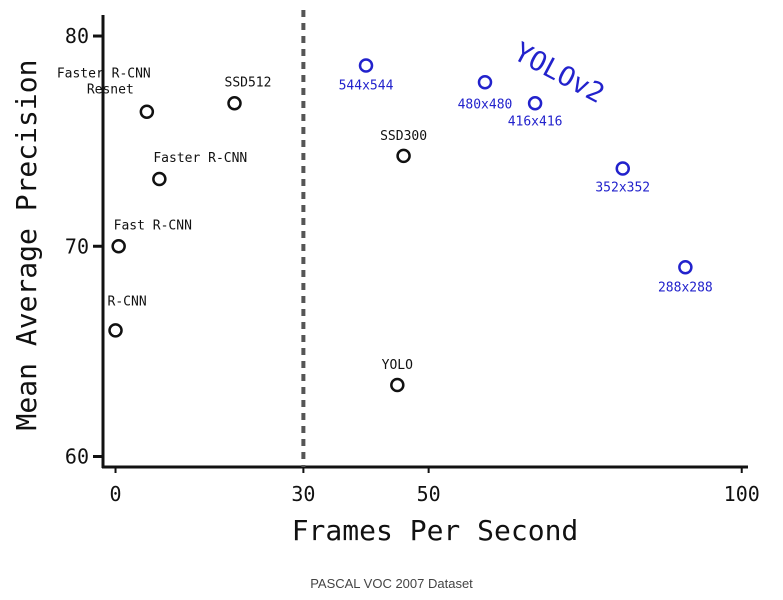  Describe the element at coordinates (77, 246) in the screenshot. I see `y-tick-label: 70` at that location.